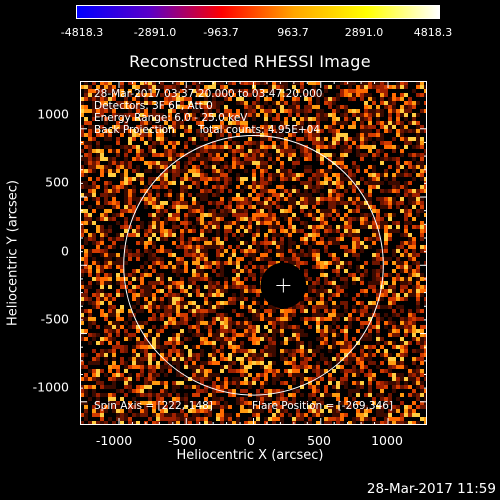 The image size is (500, 500). Describe the element at coordinates (53, 114) in the screenshot. I see `y-tick-label: 1000` at that location.